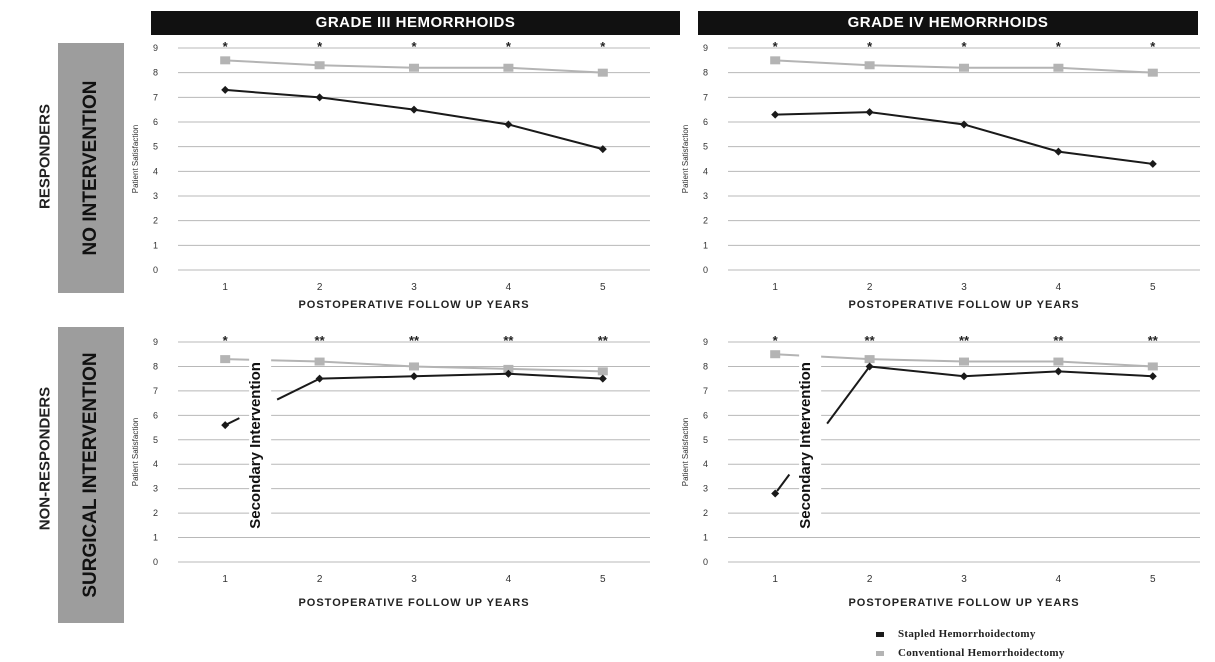  I want to click on x-tick-label: 2, so click(320, 579).